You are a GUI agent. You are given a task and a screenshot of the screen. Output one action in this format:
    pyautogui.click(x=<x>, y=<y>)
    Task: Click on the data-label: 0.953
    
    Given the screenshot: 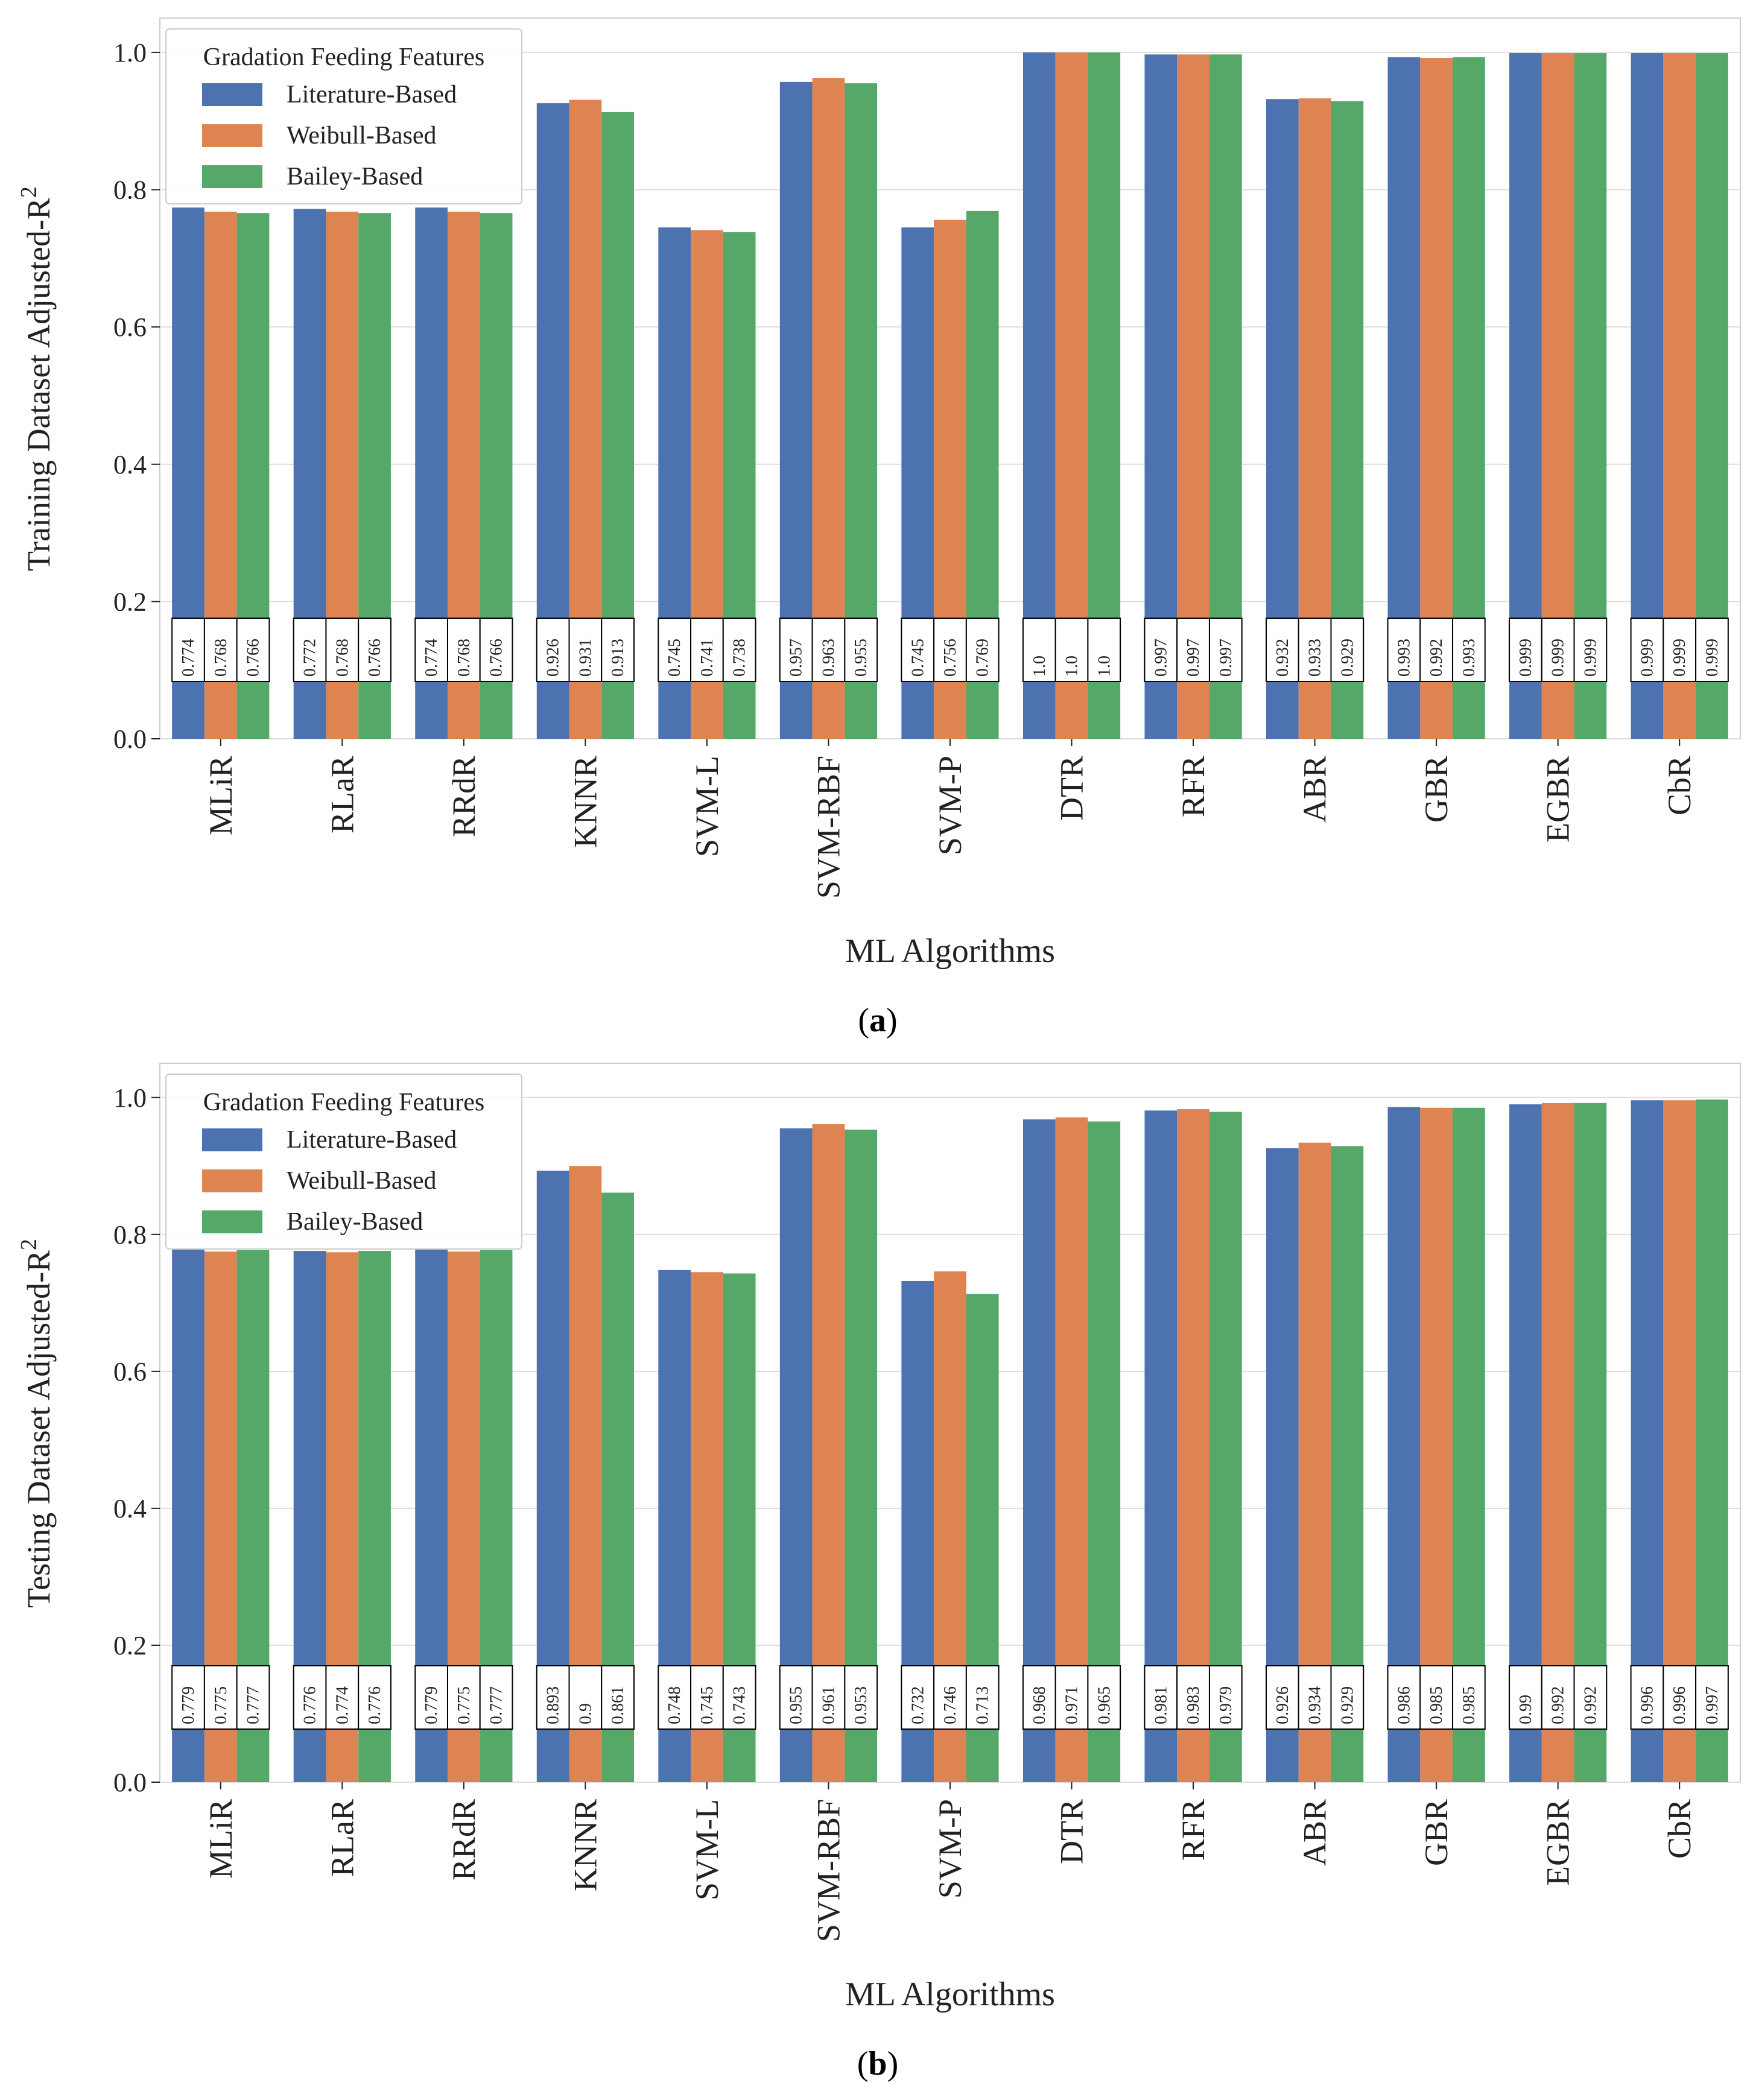 What is the action you would take?
    pyautogui.click(x=861, y=1705)
    